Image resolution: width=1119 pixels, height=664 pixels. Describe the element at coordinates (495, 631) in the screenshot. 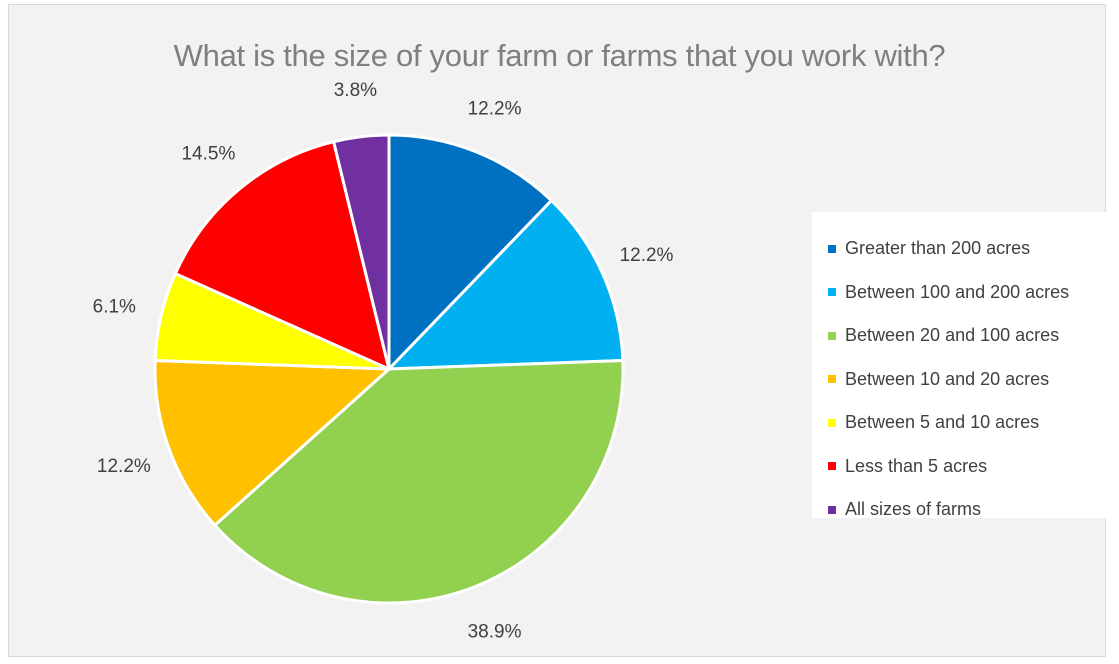

I see `data-label: 38.9%` at that location.